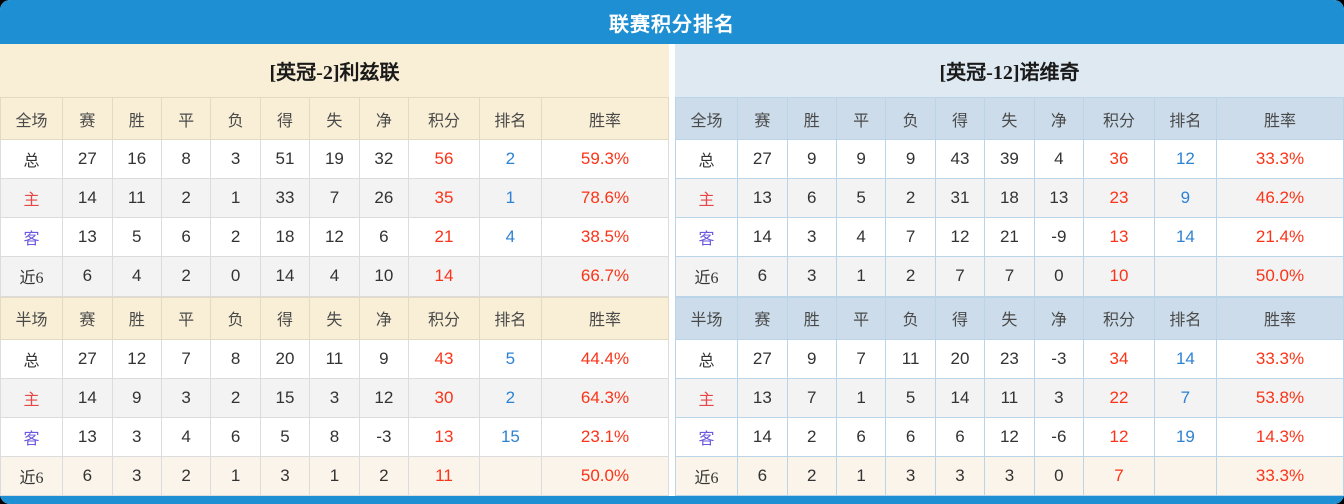  I want to click on table-row: 主 14 9 3 2 15 3 12 30 2 64.3%, so click(335, 397).